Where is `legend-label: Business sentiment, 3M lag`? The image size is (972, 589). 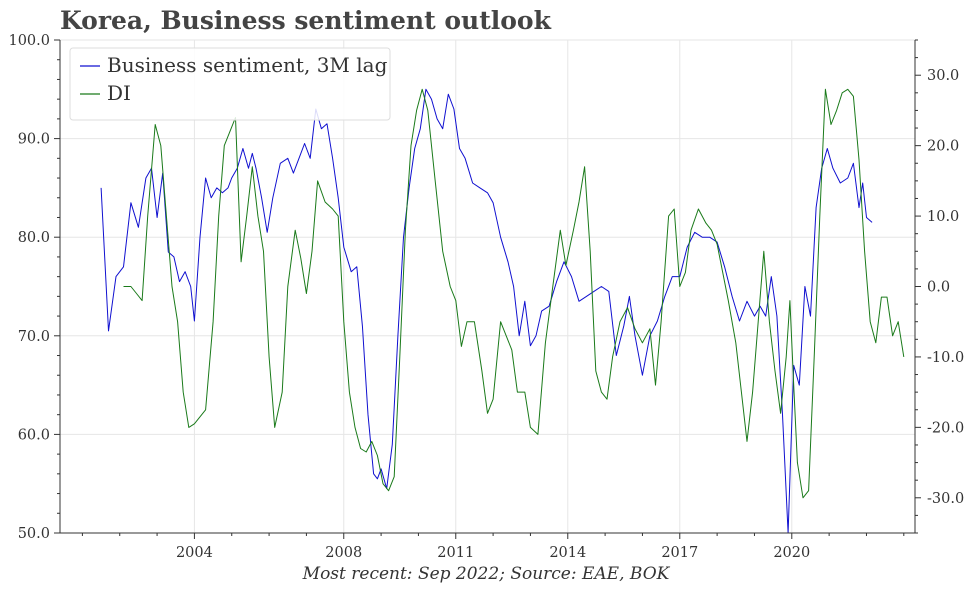 legend-label: Business sentiment, 3M lag is located at coordinates (247, 65).